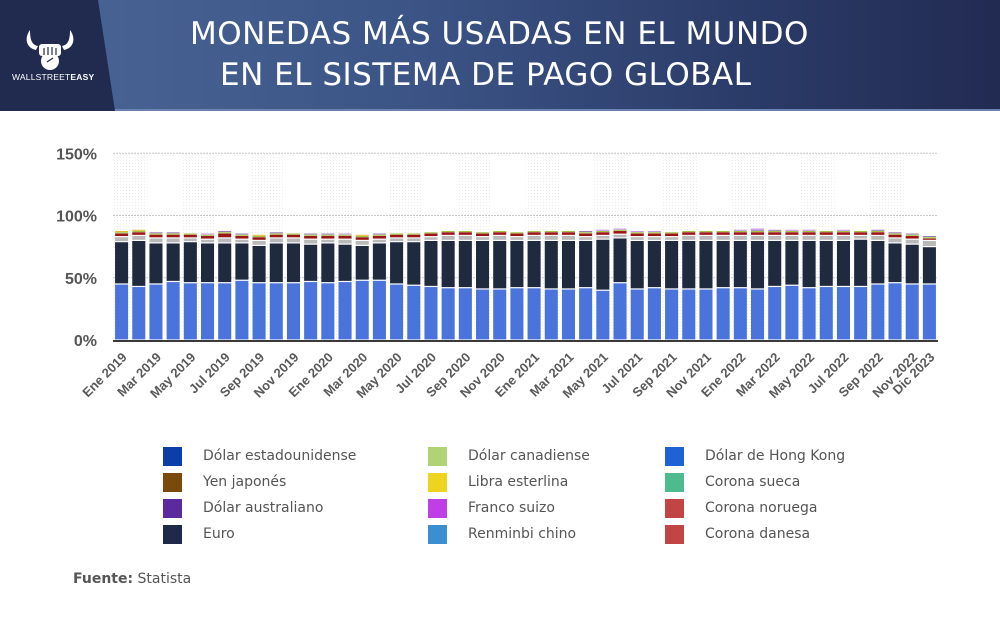 This screenshot has width=1000, height=629. I want to click on legend-label: Corona danesa, so click(758, 534).